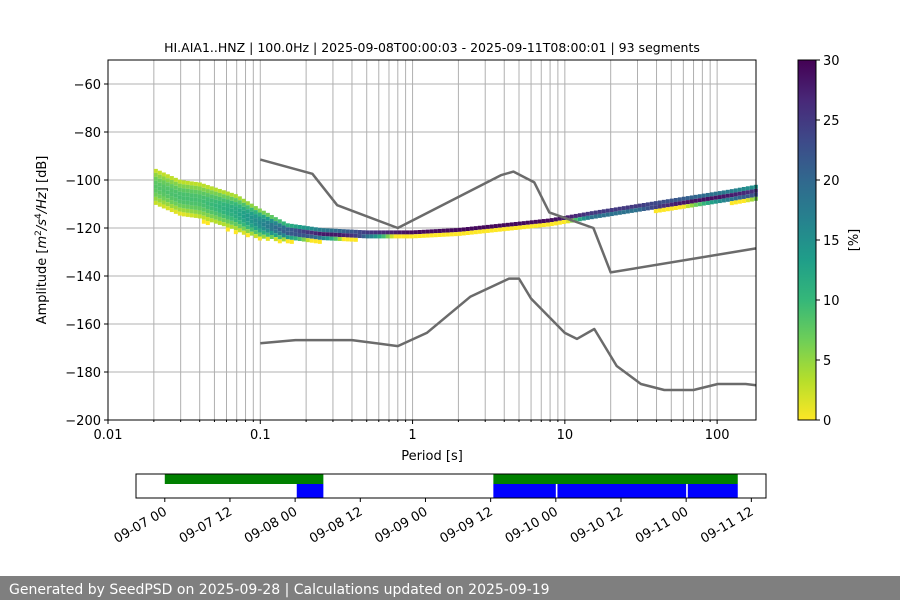 Image resolution: width=900 pixels, height=604 pixels. Describe the element at coordinates (854, 240) in the screenshot. I see `colorbar-label: [%]` at that location.